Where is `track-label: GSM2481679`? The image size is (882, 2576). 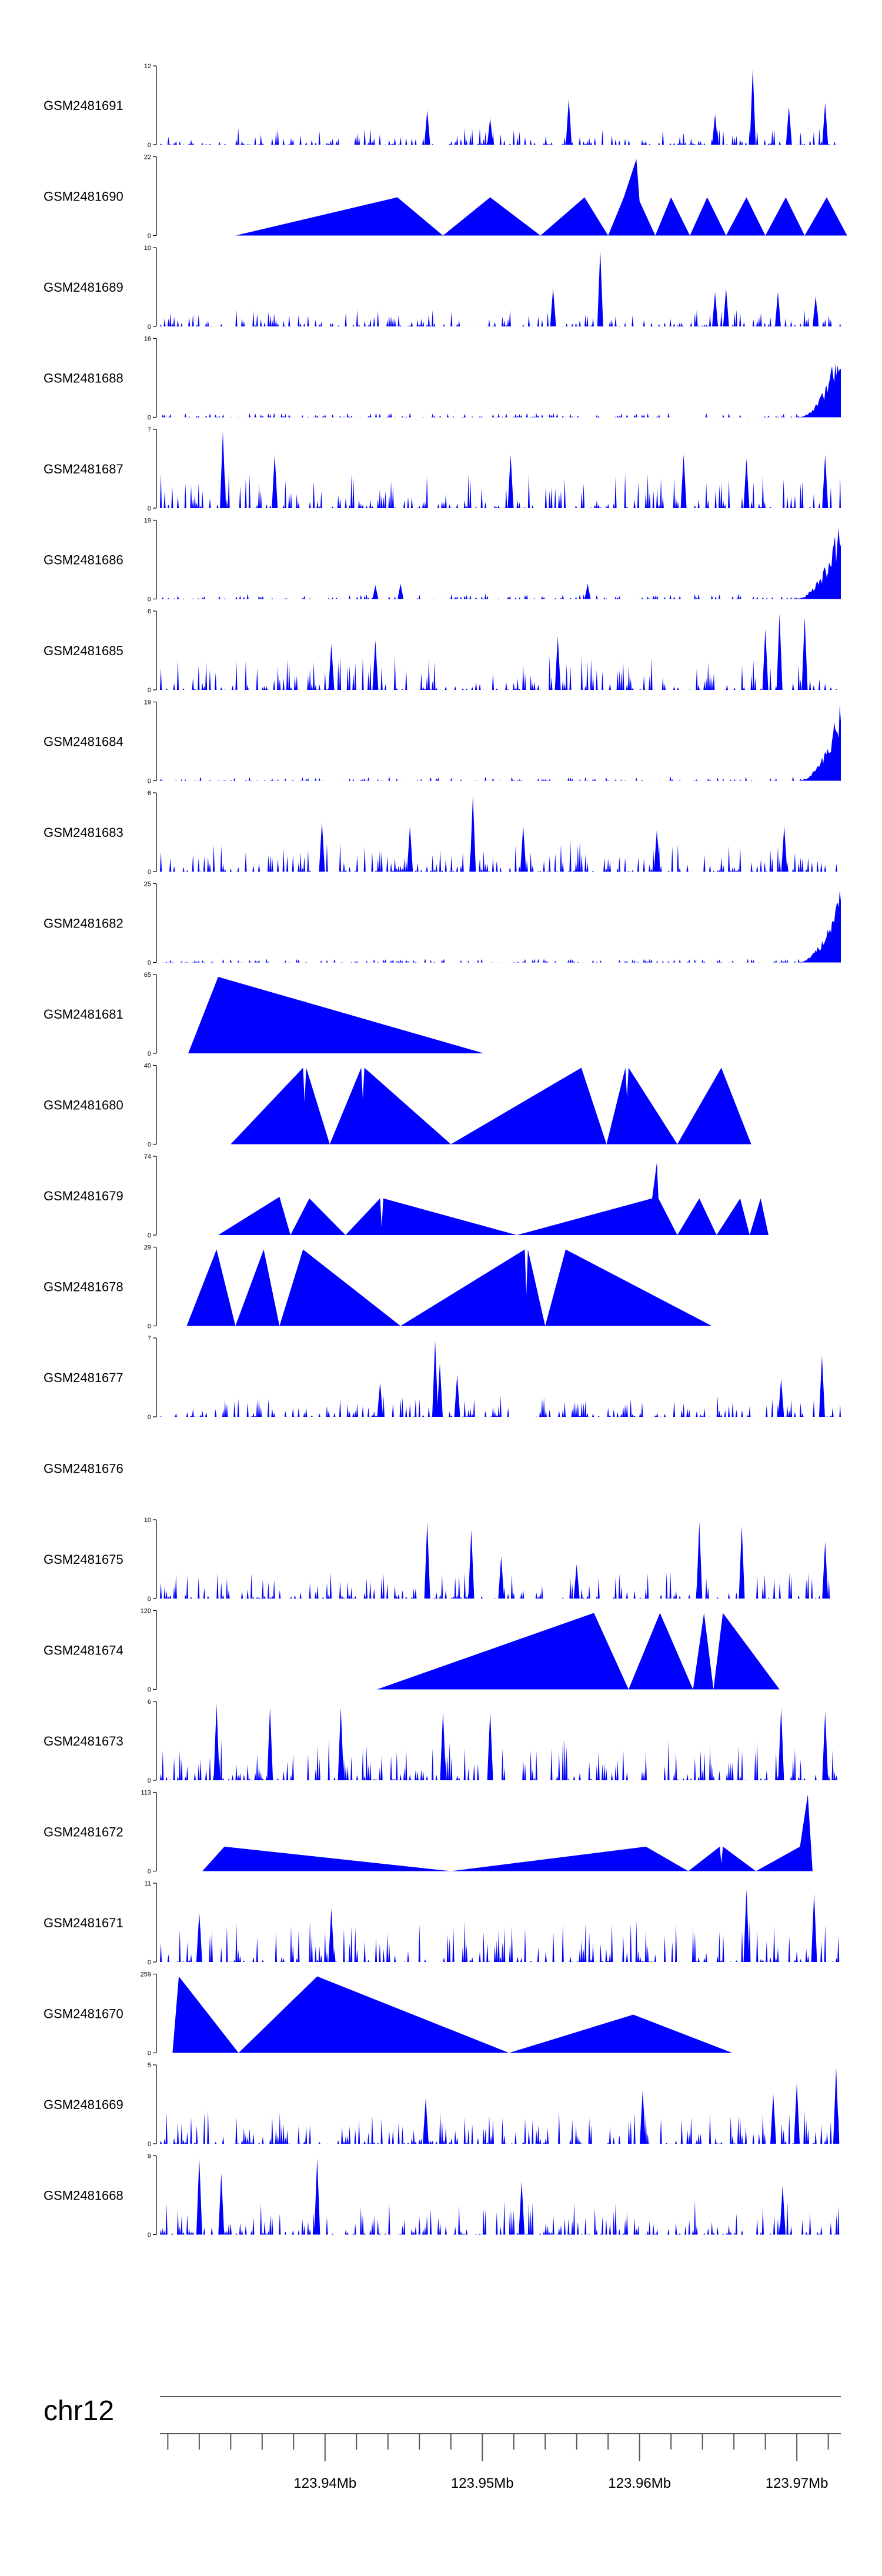
track-label: GSM2481679 is located at coordinates (83, 1196).